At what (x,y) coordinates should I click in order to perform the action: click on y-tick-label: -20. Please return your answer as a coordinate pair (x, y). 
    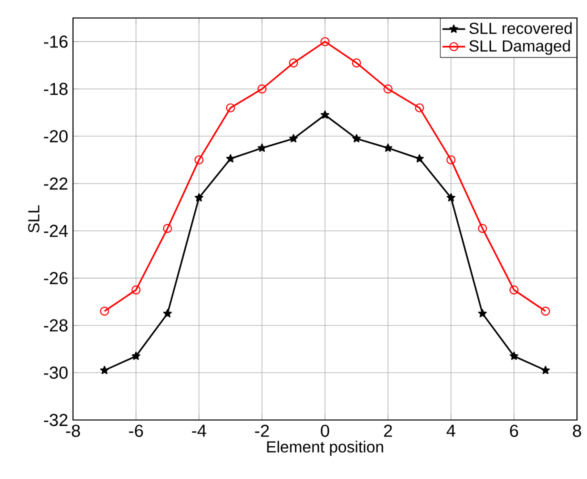
    Looking at the image, I should click on (56, 136).